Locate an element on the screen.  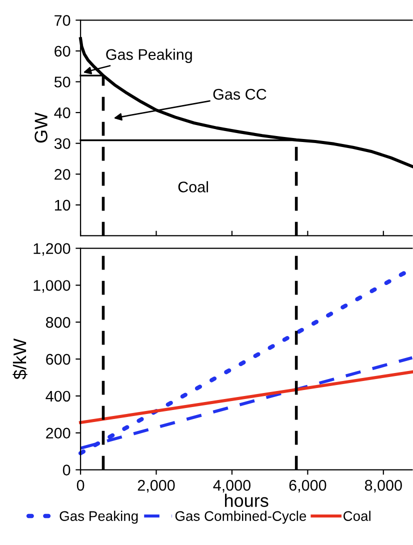
x-tick-label: 0 is located at coordinates (80, 485).